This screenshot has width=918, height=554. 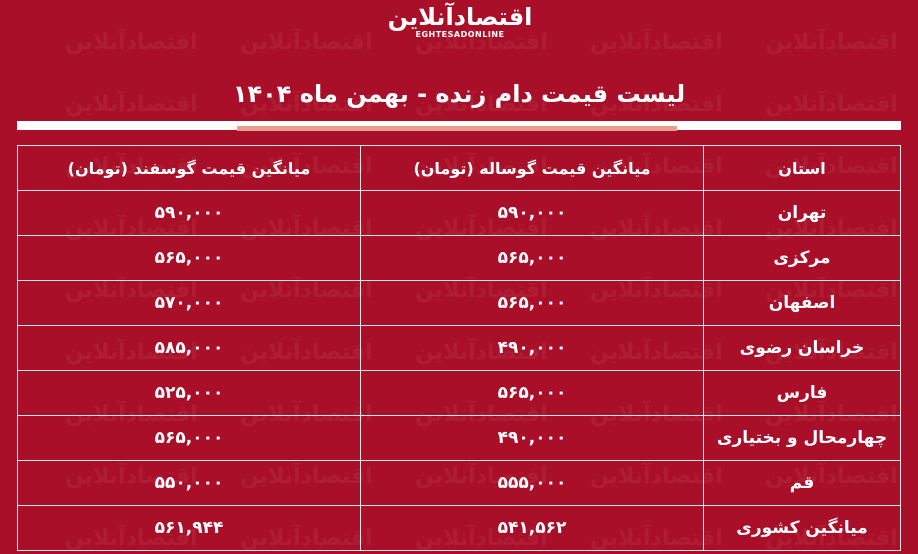 I want to click on province-cell: تهران, so click(x=802, y=213).